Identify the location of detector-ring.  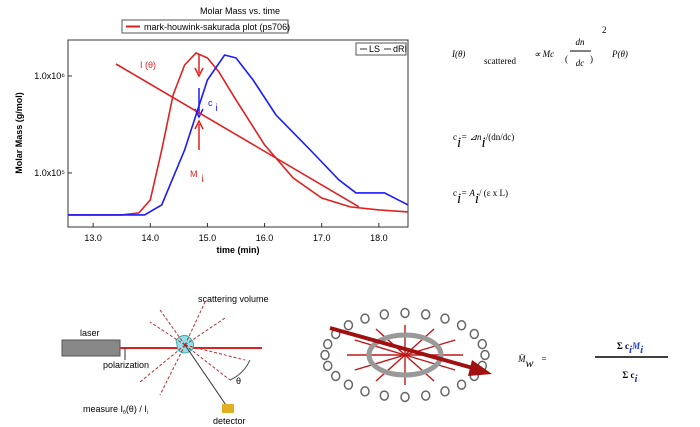
(406, 355).